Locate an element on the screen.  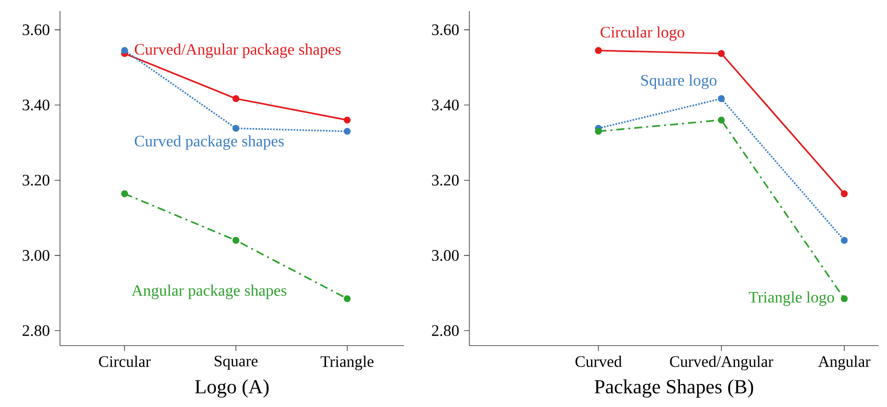
x-tick-label: Square is located at coordinates (236, 363).